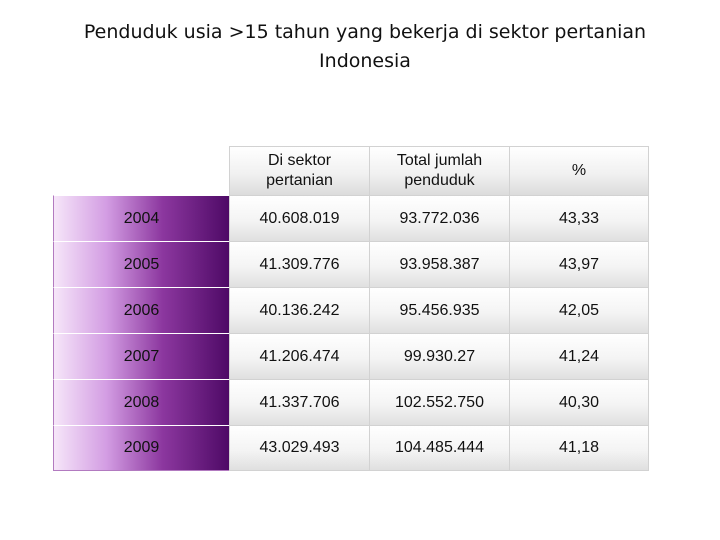 The width and height of the screenshot is (720, 540). I want to click on percent-cell: 43,33, so click(579, 218).